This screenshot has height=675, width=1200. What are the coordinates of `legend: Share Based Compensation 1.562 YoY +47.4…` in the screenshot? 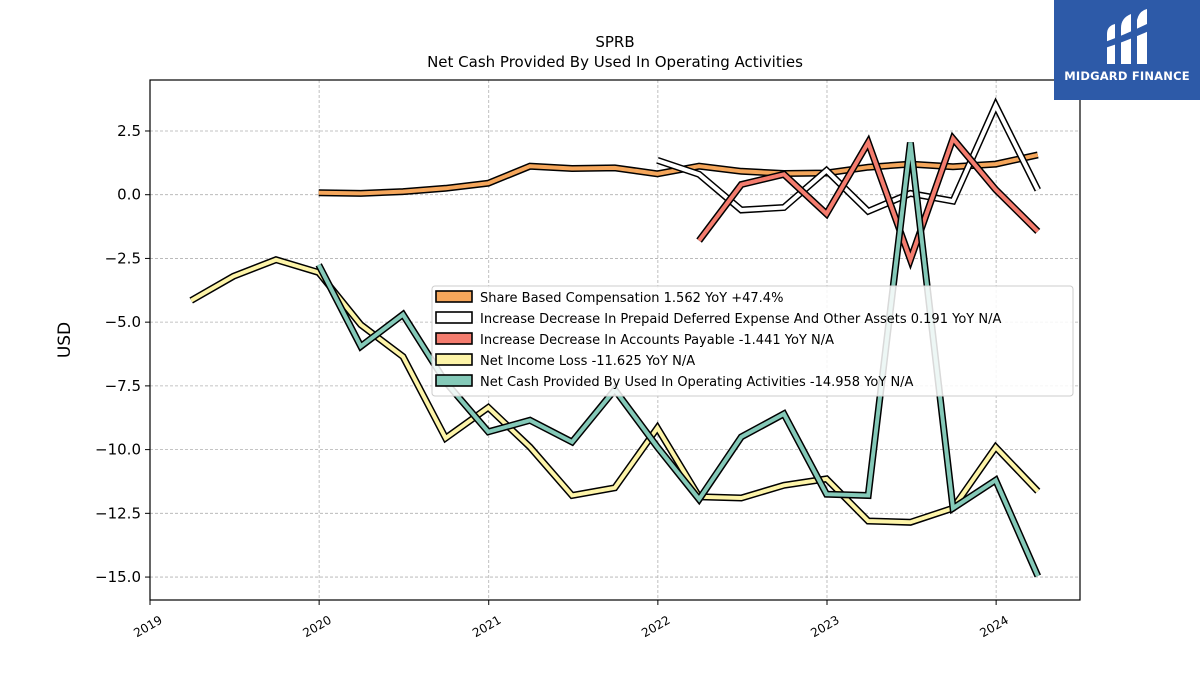 It's located at (752, 341).